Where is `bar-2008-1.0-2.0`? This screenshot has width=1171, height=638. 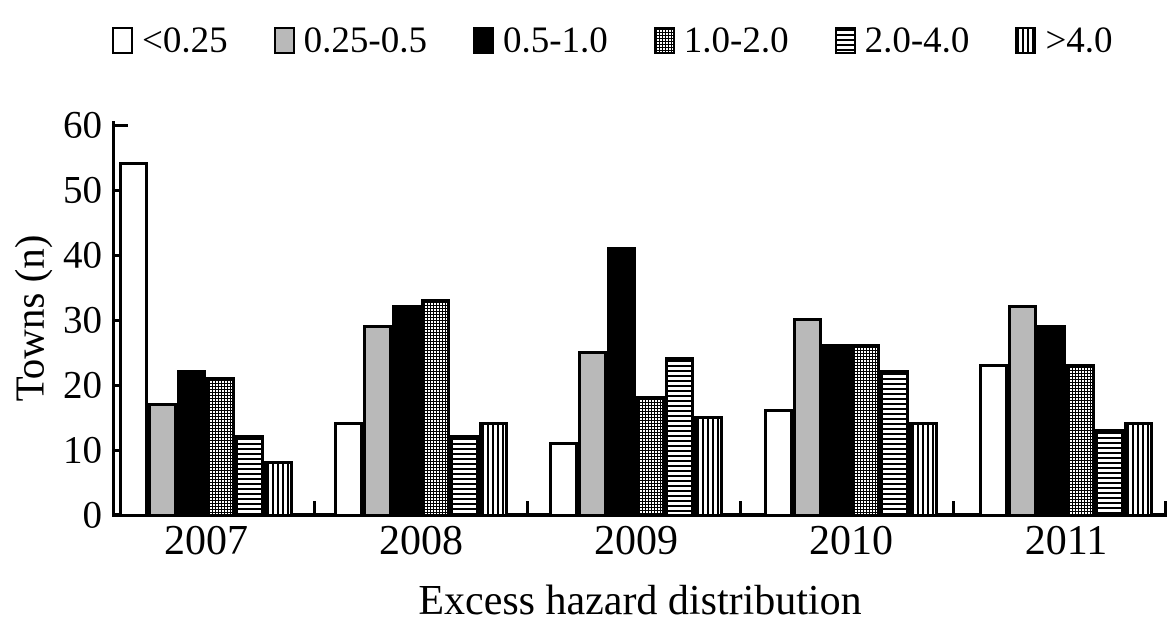 bar-2008-1.0-2.0 is located at coordinates (435, 407).